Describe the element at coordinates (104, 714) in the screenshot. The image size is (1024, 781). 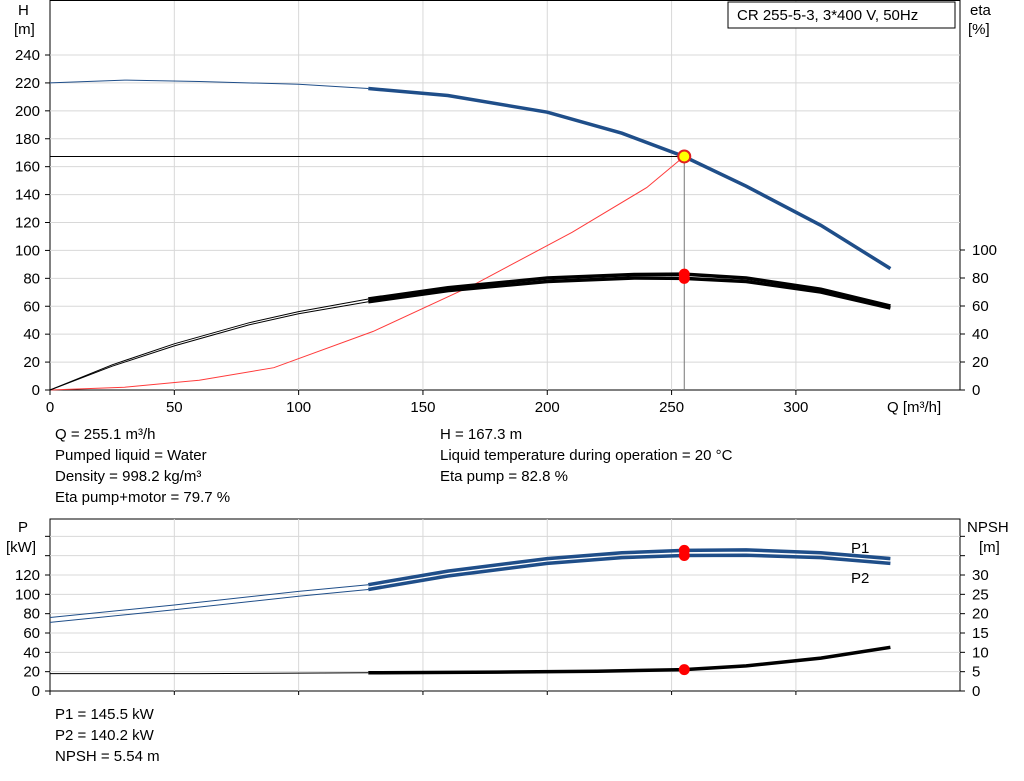
I see `p1-value: P1 = 145.5 kW` at that location.